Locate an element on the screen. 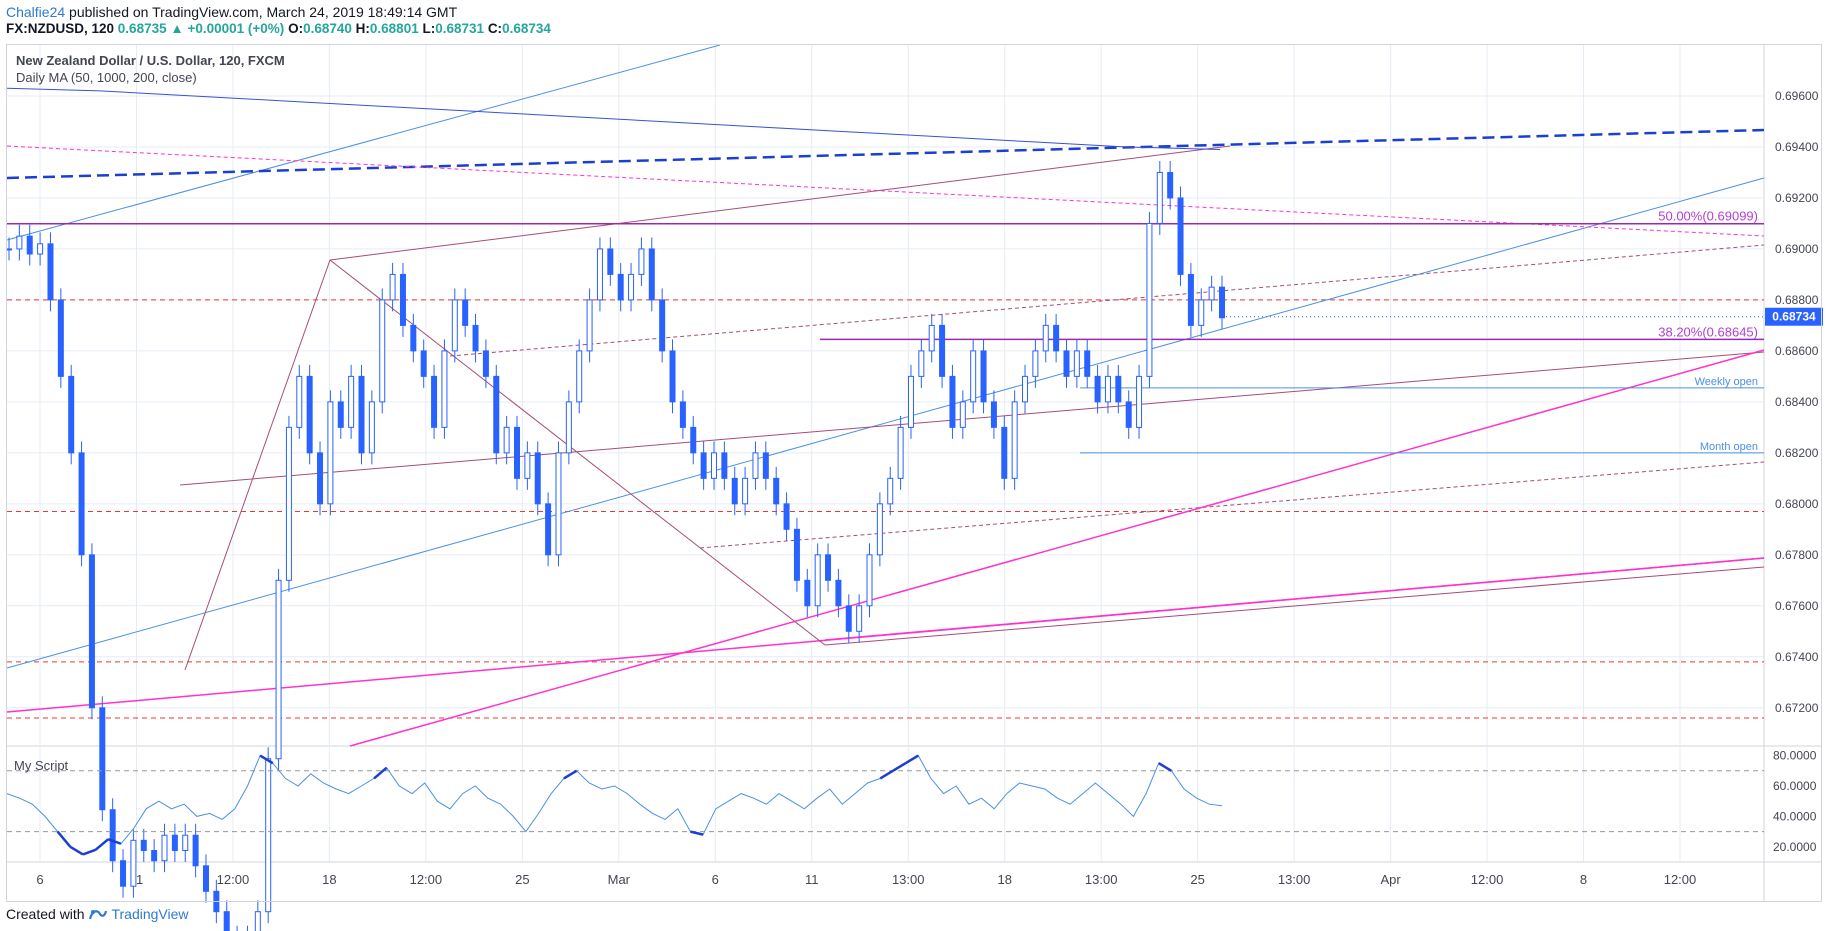 The height and width of the screenshot is (931, 1828). mauve-dashed-upper is located at coordinates (1107, 300).